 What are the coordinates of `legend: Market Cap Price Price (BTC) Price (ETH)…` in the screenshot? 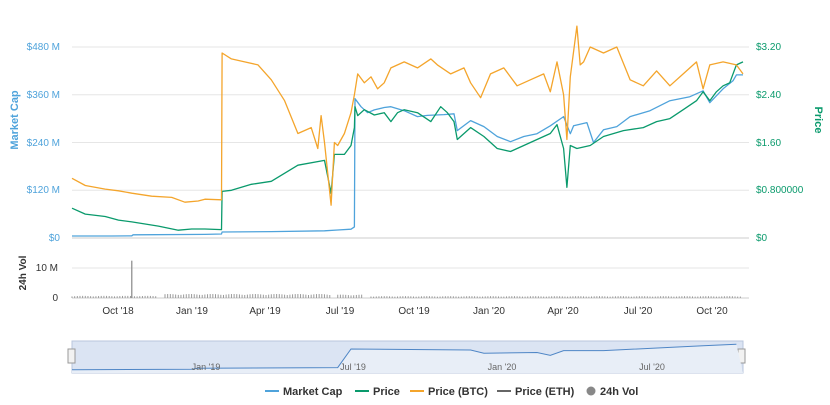 It's located at (451, 392).